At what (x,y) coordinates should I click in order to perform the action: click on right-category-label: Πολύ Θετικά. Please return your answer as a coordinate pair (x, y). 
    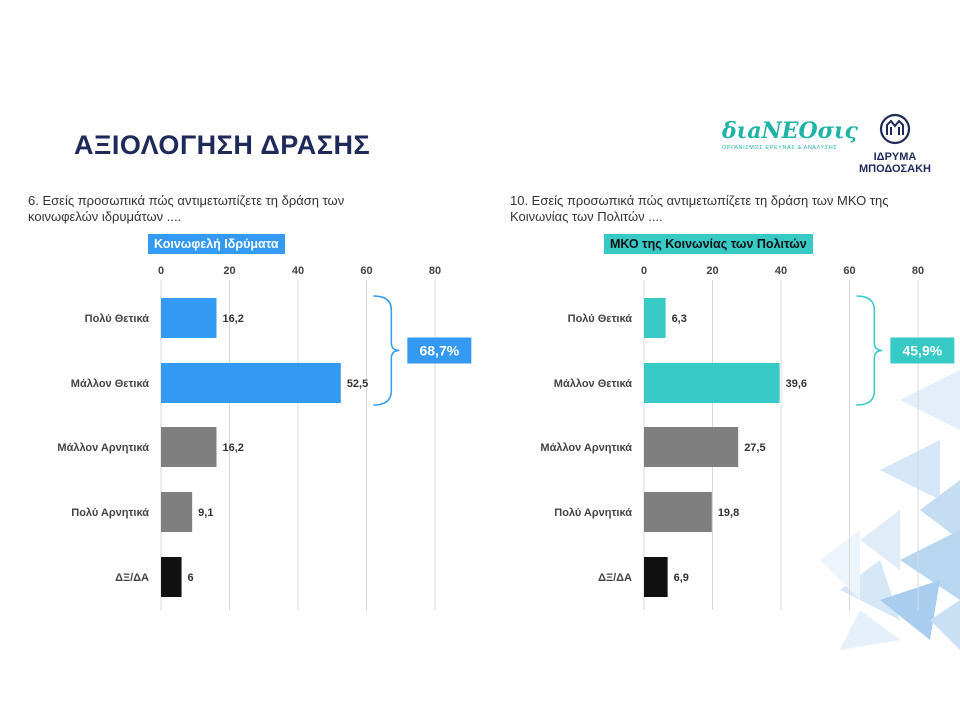
    Looking at the image, I should click on (600, 319).